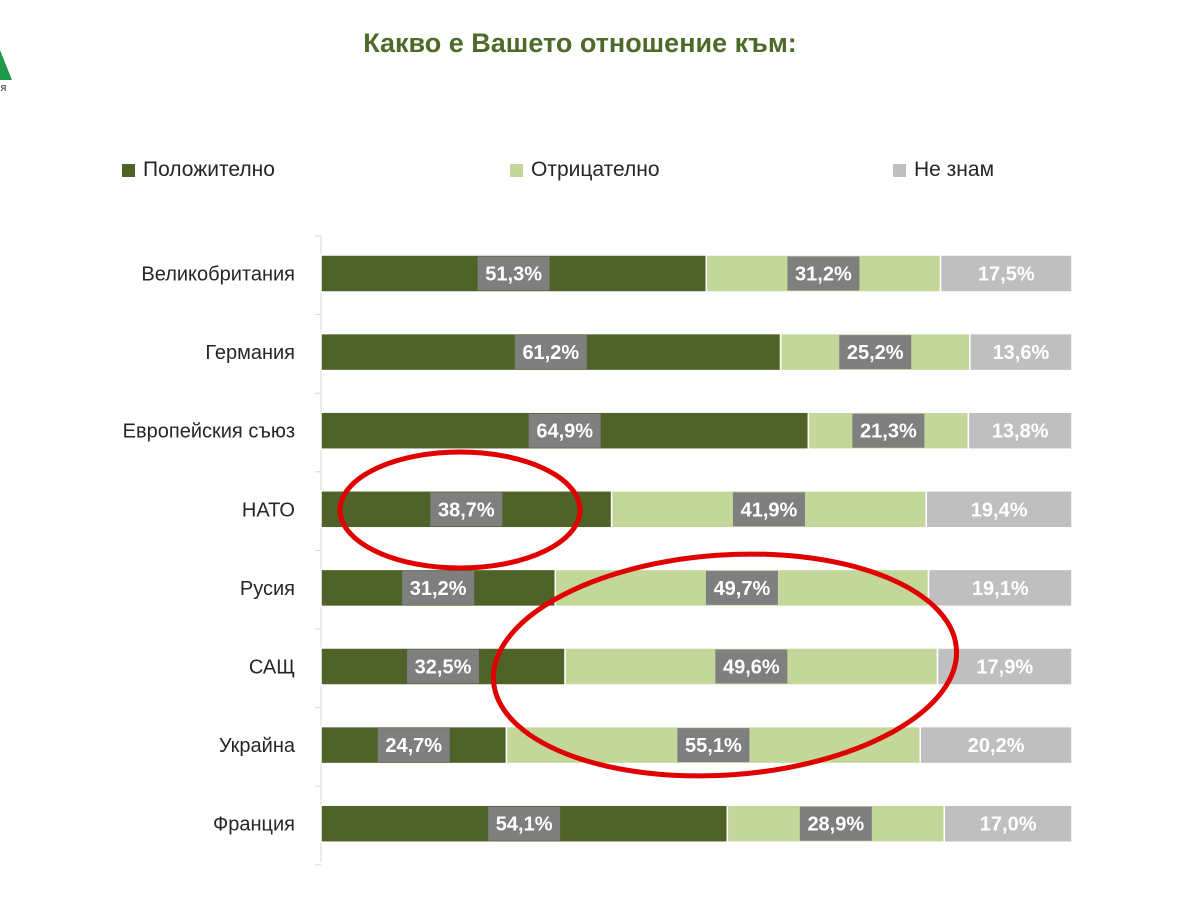 This screenshot has width=1200, height=900. I want to click on data-label: 64,9%, so click(564, 432).